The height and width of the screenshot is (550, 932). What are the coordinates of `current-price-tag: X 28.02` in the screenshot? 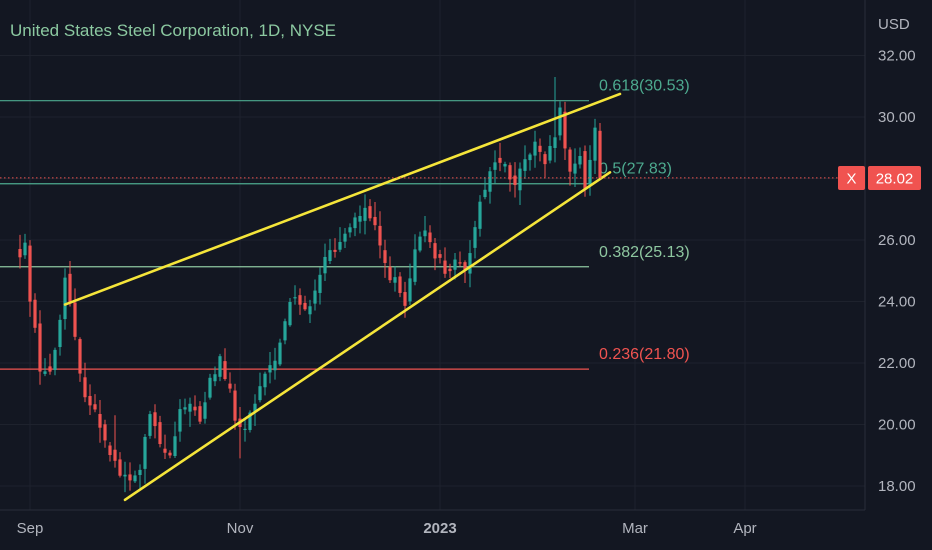 It's located at (879, 178).